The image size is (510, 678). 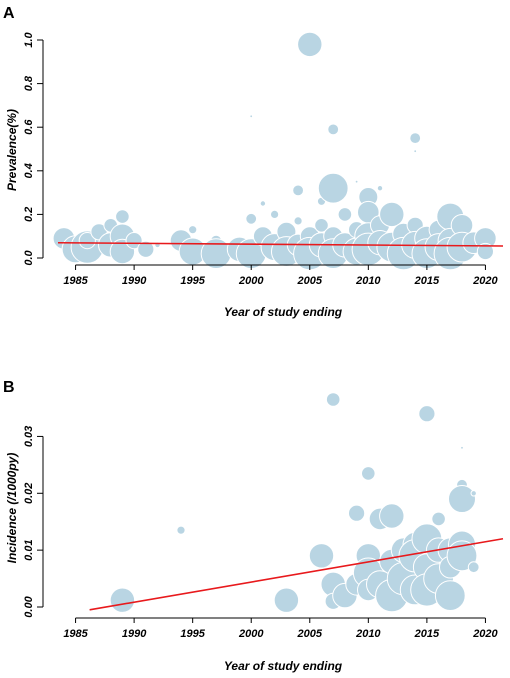 What do you see at coordinates (29, 549) in the screenshot?
I see `panel-b-y-tick-label: 0.01` at bounding box center [29, 549].